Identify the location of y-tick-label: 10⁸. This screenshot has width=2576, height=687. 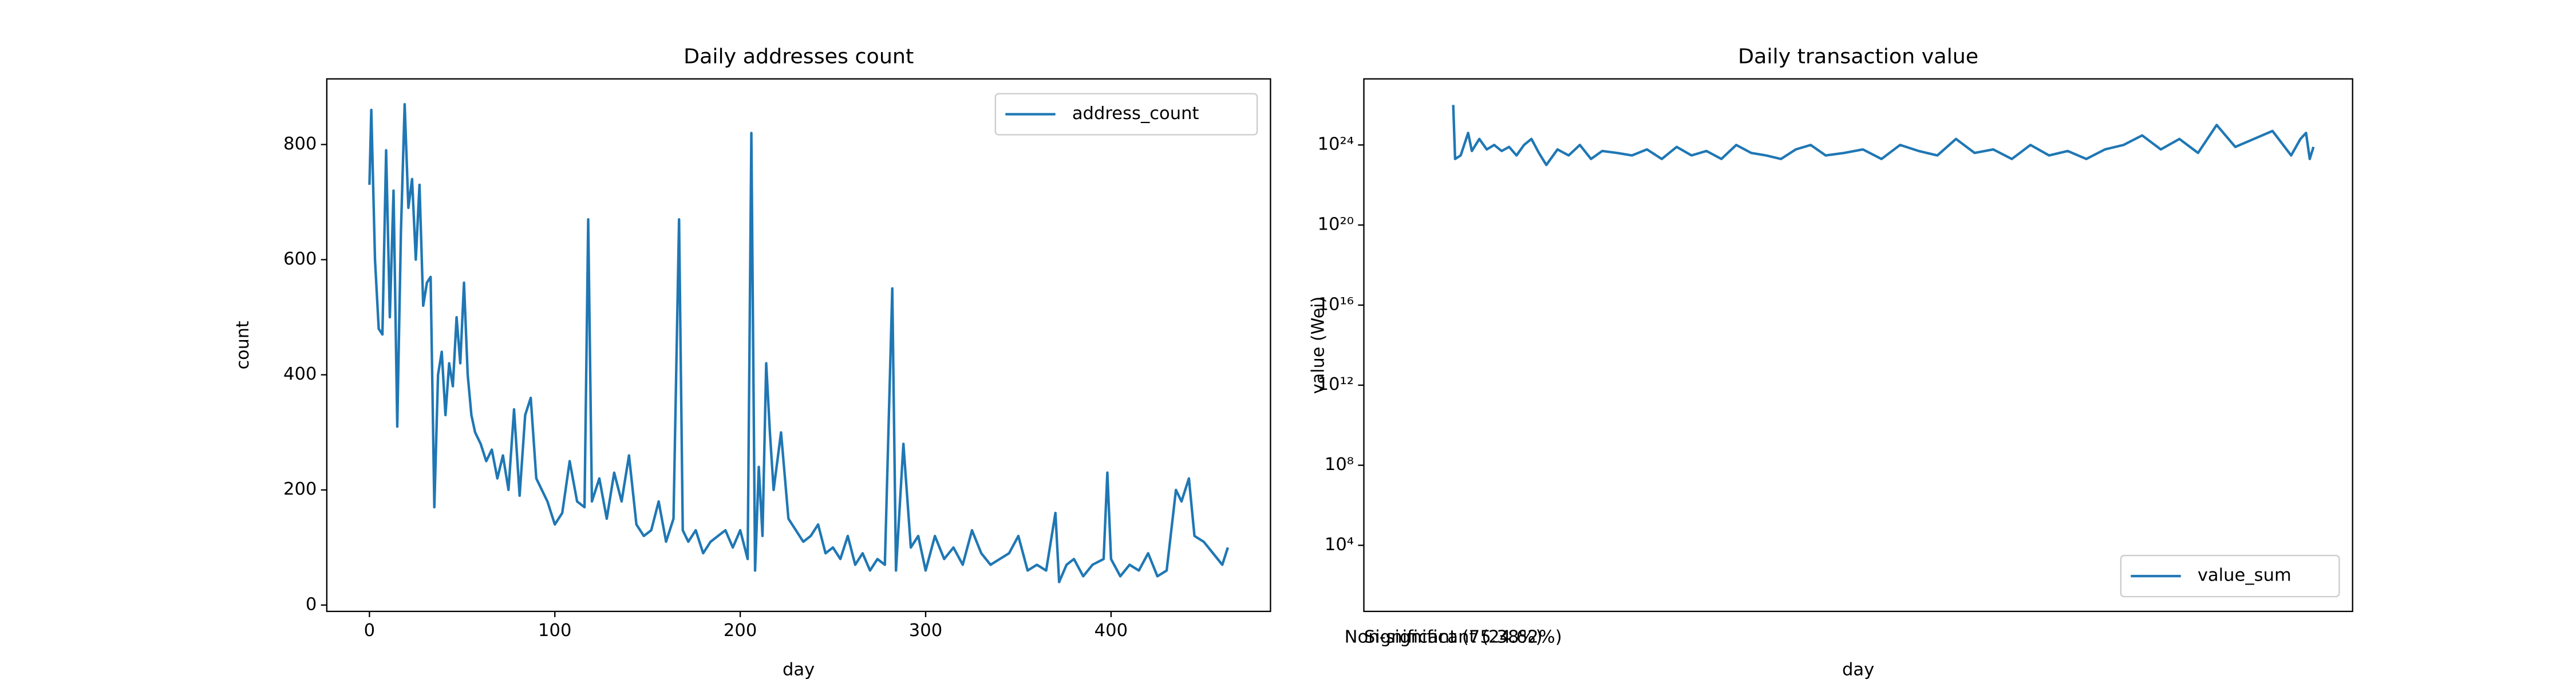
(1339, 465).